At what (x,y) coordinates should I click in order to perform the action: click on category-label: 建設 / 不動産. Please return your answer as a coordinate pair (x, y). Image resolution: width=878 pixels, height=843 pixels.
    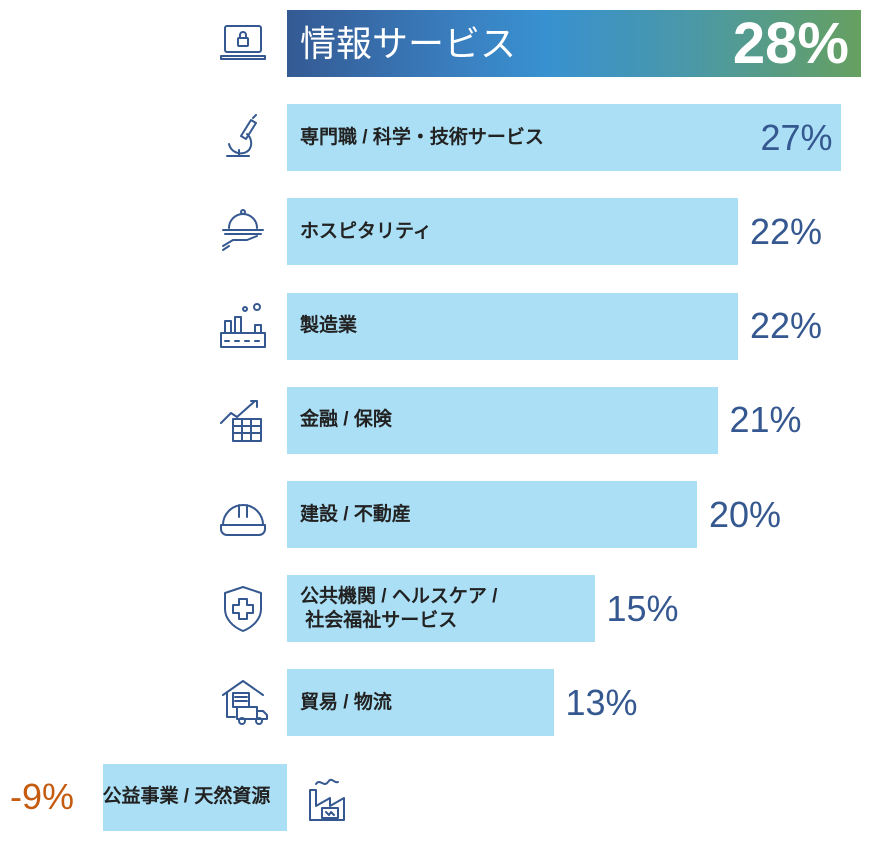
    Looking at the image, I should click on (355, 514).